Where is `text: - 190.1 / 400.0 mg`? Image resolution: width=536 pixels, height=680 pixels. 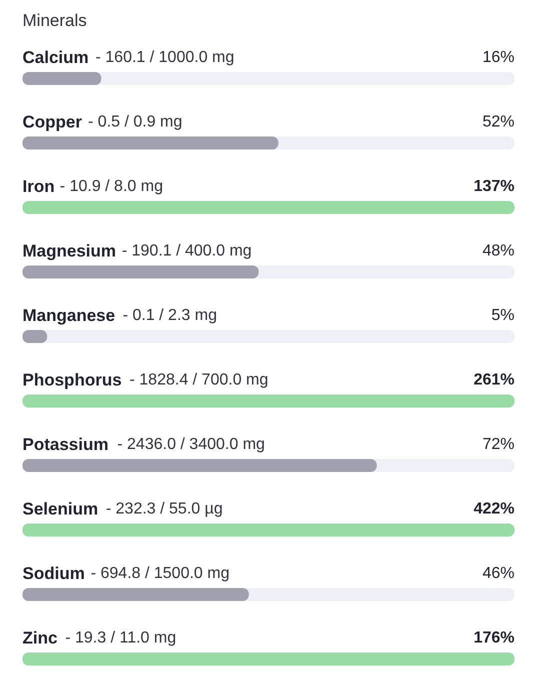
text: - 190.1 / 400.0 mg is located at coordinates (187, 251).